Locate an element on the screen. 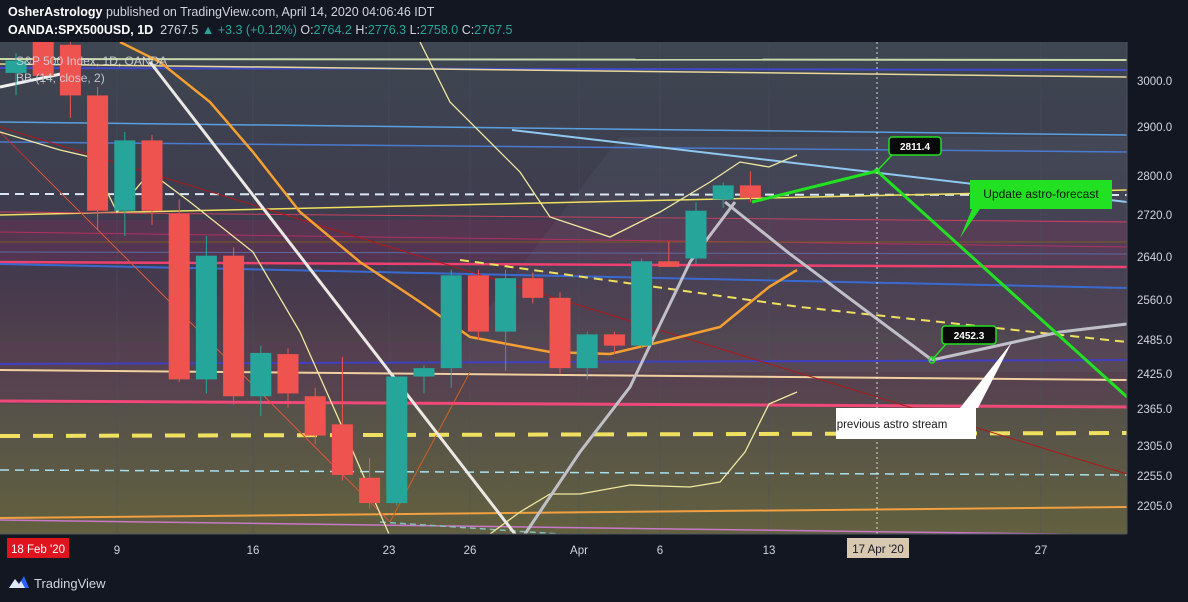  price-tick: 2305.0 is located at coordinates (1154, 447).